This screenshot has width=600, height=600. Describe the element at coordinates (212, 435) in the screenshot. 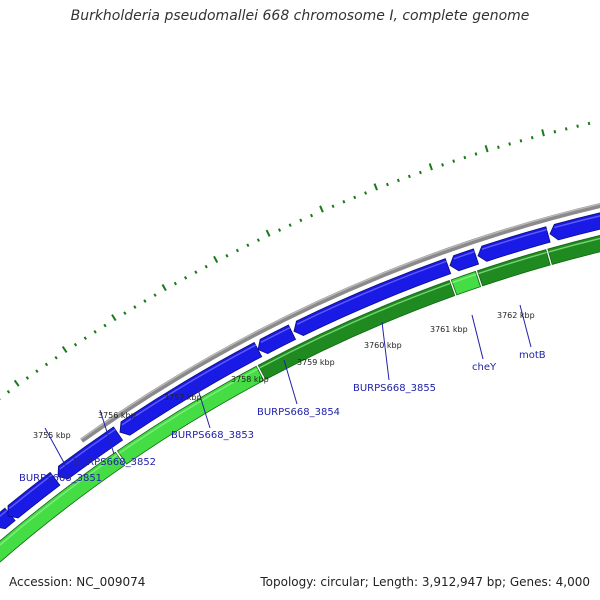

I see `gene-label: BURPS668_3853` at that location.